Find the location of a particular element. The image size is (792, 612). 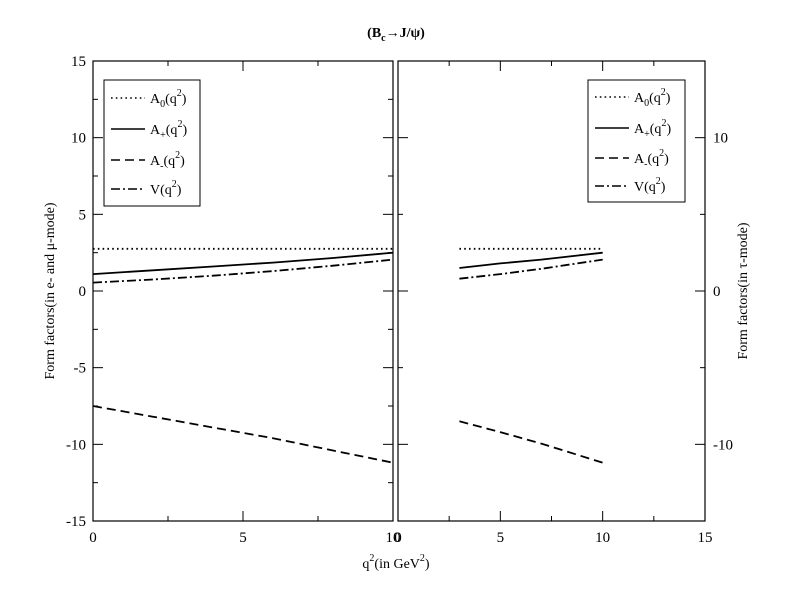

legend-label-aminus-right: A-(q2) is located at coordinates (651, 159).